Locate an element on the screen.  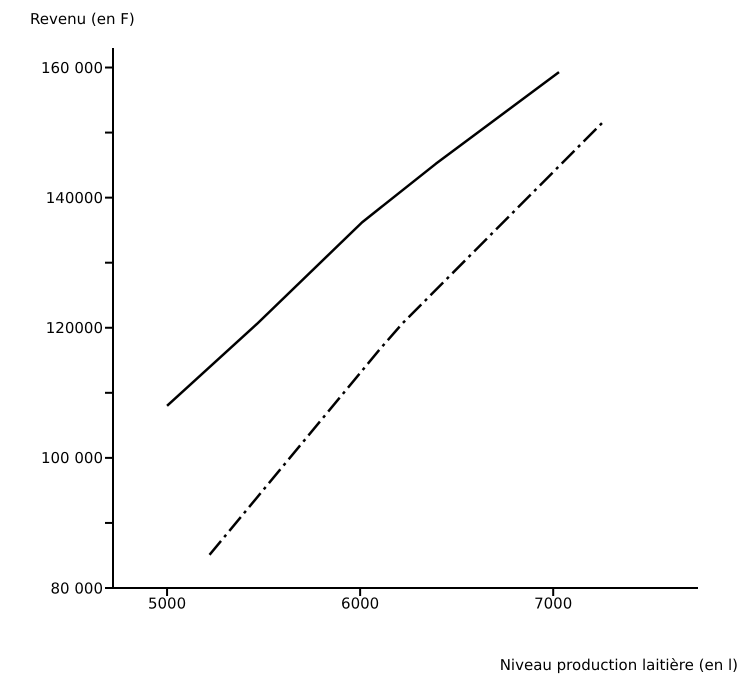
y-tick-label: 140000 is located at coordinates (74, 197).